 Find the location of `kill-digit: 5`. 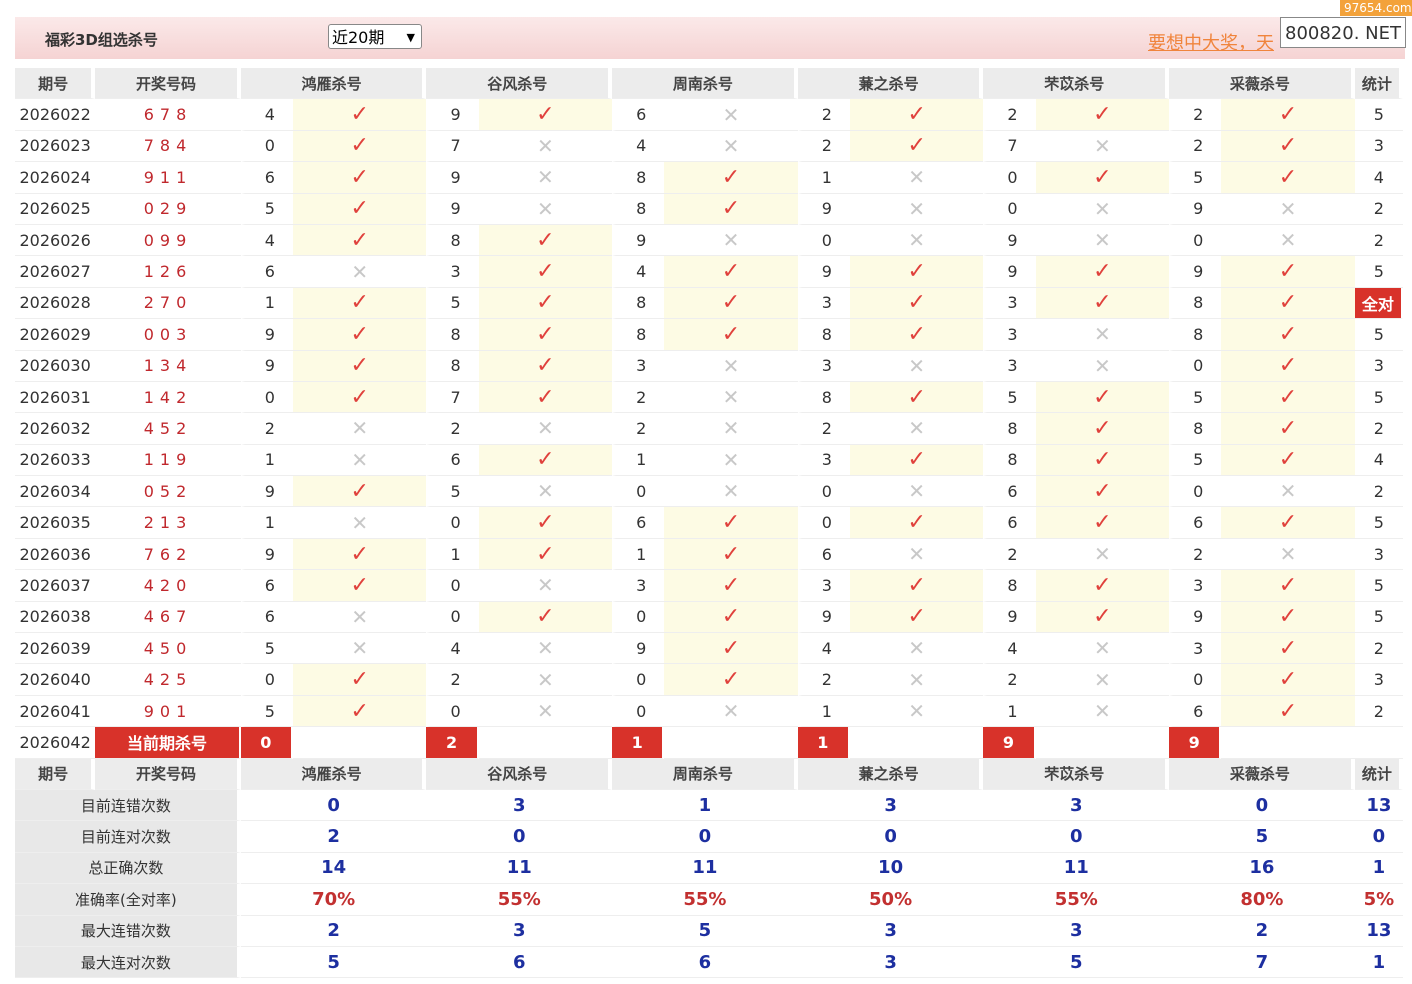

kill-digit: 5 is located at coordinates (266, 649).